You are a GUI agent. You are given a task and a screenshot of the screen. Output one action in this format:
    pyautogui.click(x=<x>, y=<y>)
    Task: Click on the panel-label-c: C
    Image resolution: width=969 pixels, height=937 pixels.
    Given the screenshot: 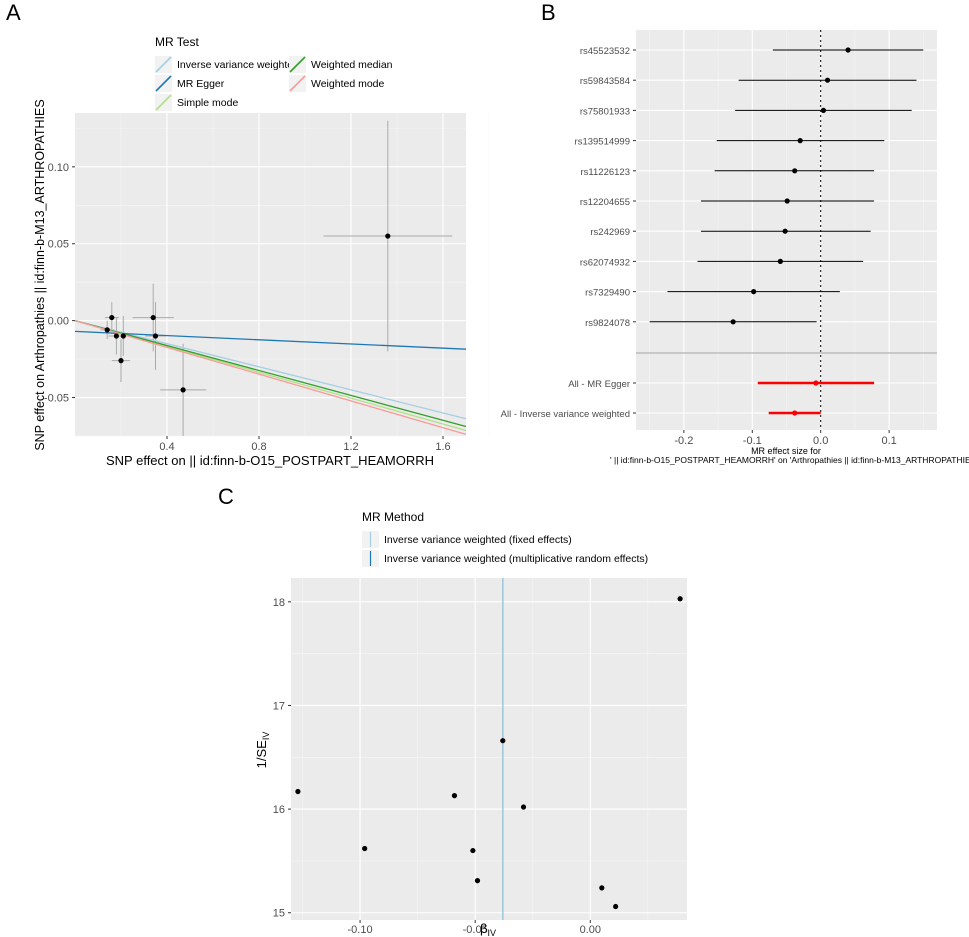 What is the action you would take?
    pyautogui.click(x=226, y=496)
    